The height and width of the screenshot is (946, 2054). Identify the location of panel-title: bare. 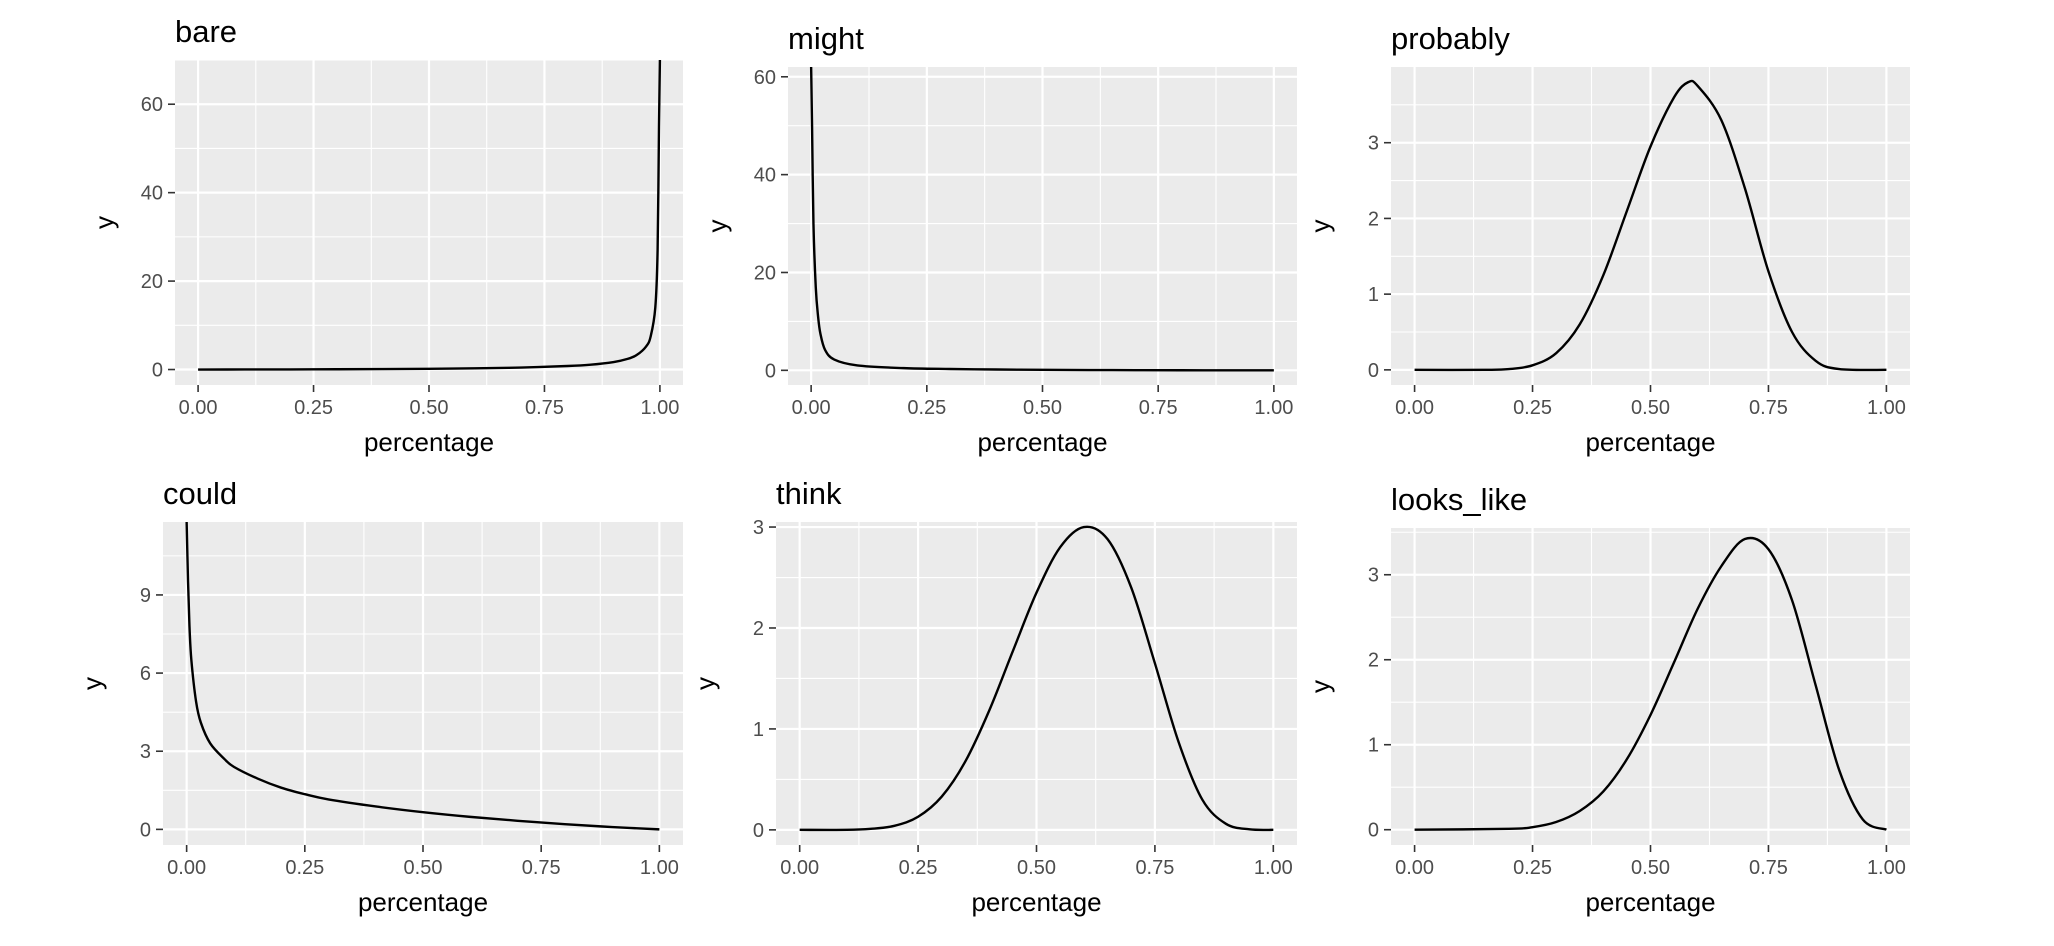
(206, 31).